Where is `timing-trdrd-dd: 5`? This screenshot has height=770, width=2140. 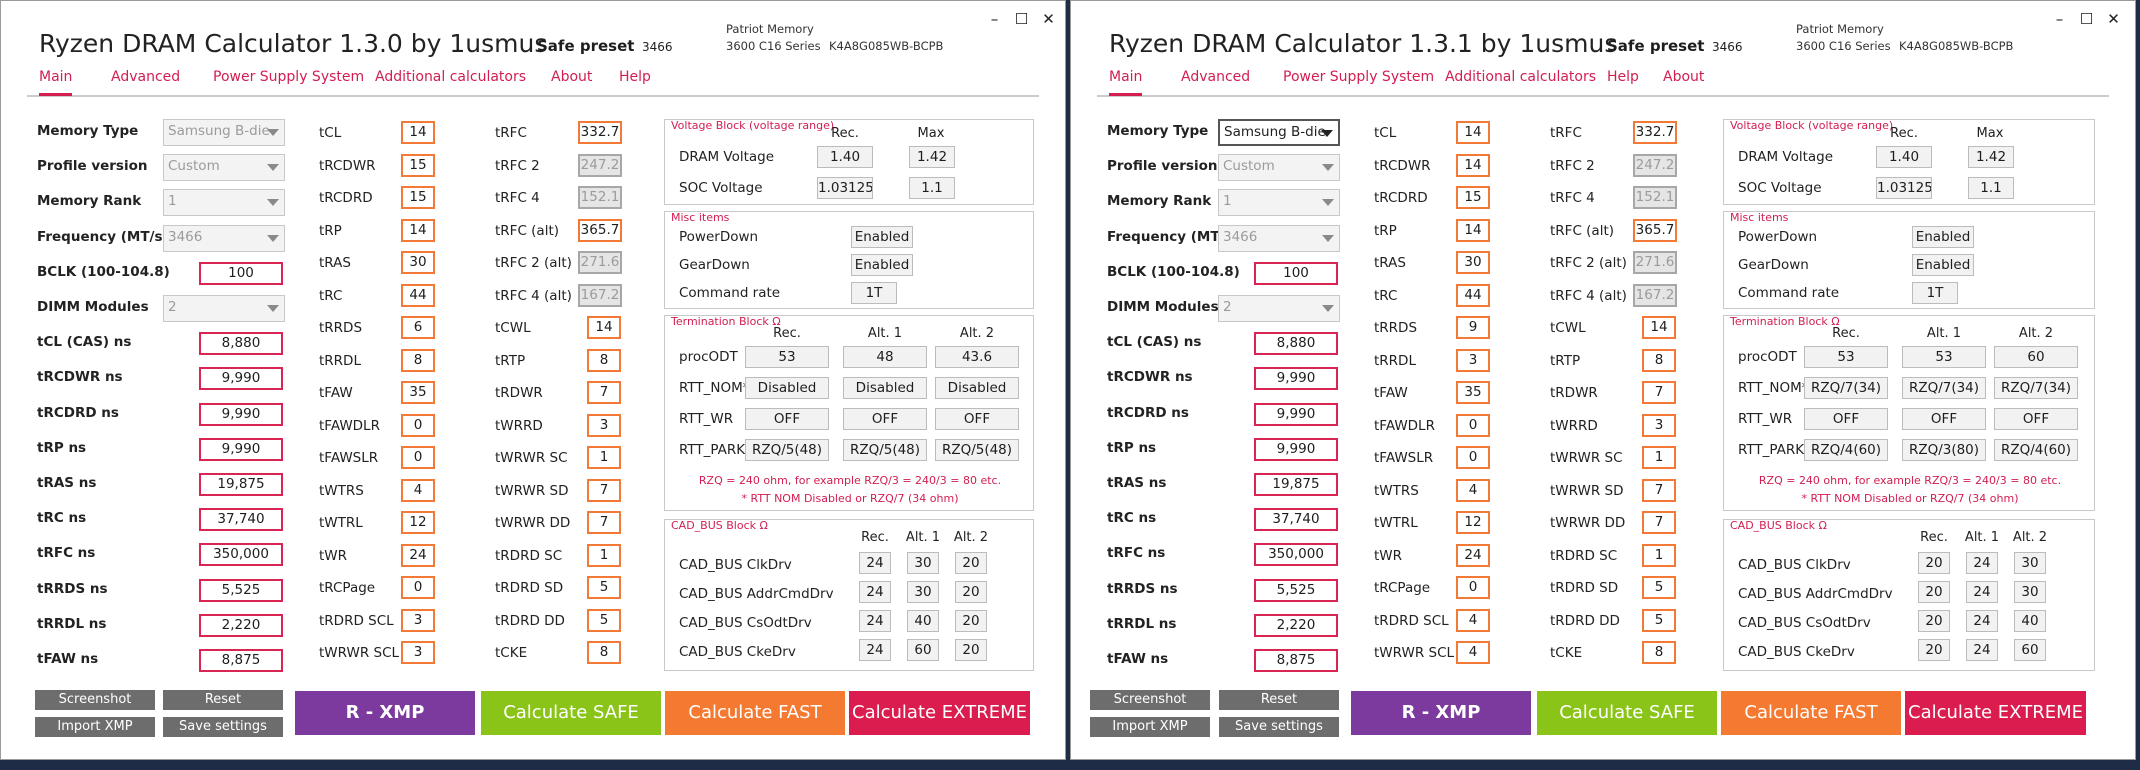
timing-trdrd-dd: 5 is located at coordinates (604, 620).